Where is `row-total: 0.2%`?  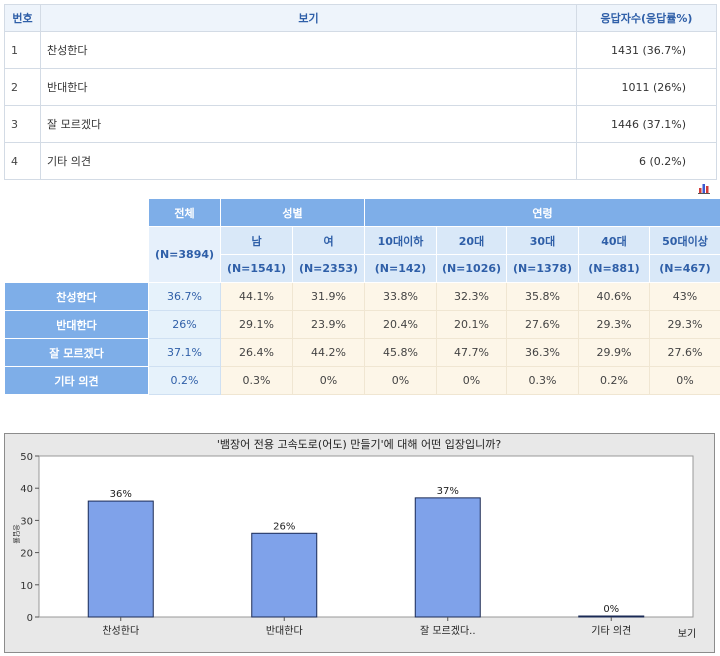 row-total: 0.2% is located at coordinates (184, 380).